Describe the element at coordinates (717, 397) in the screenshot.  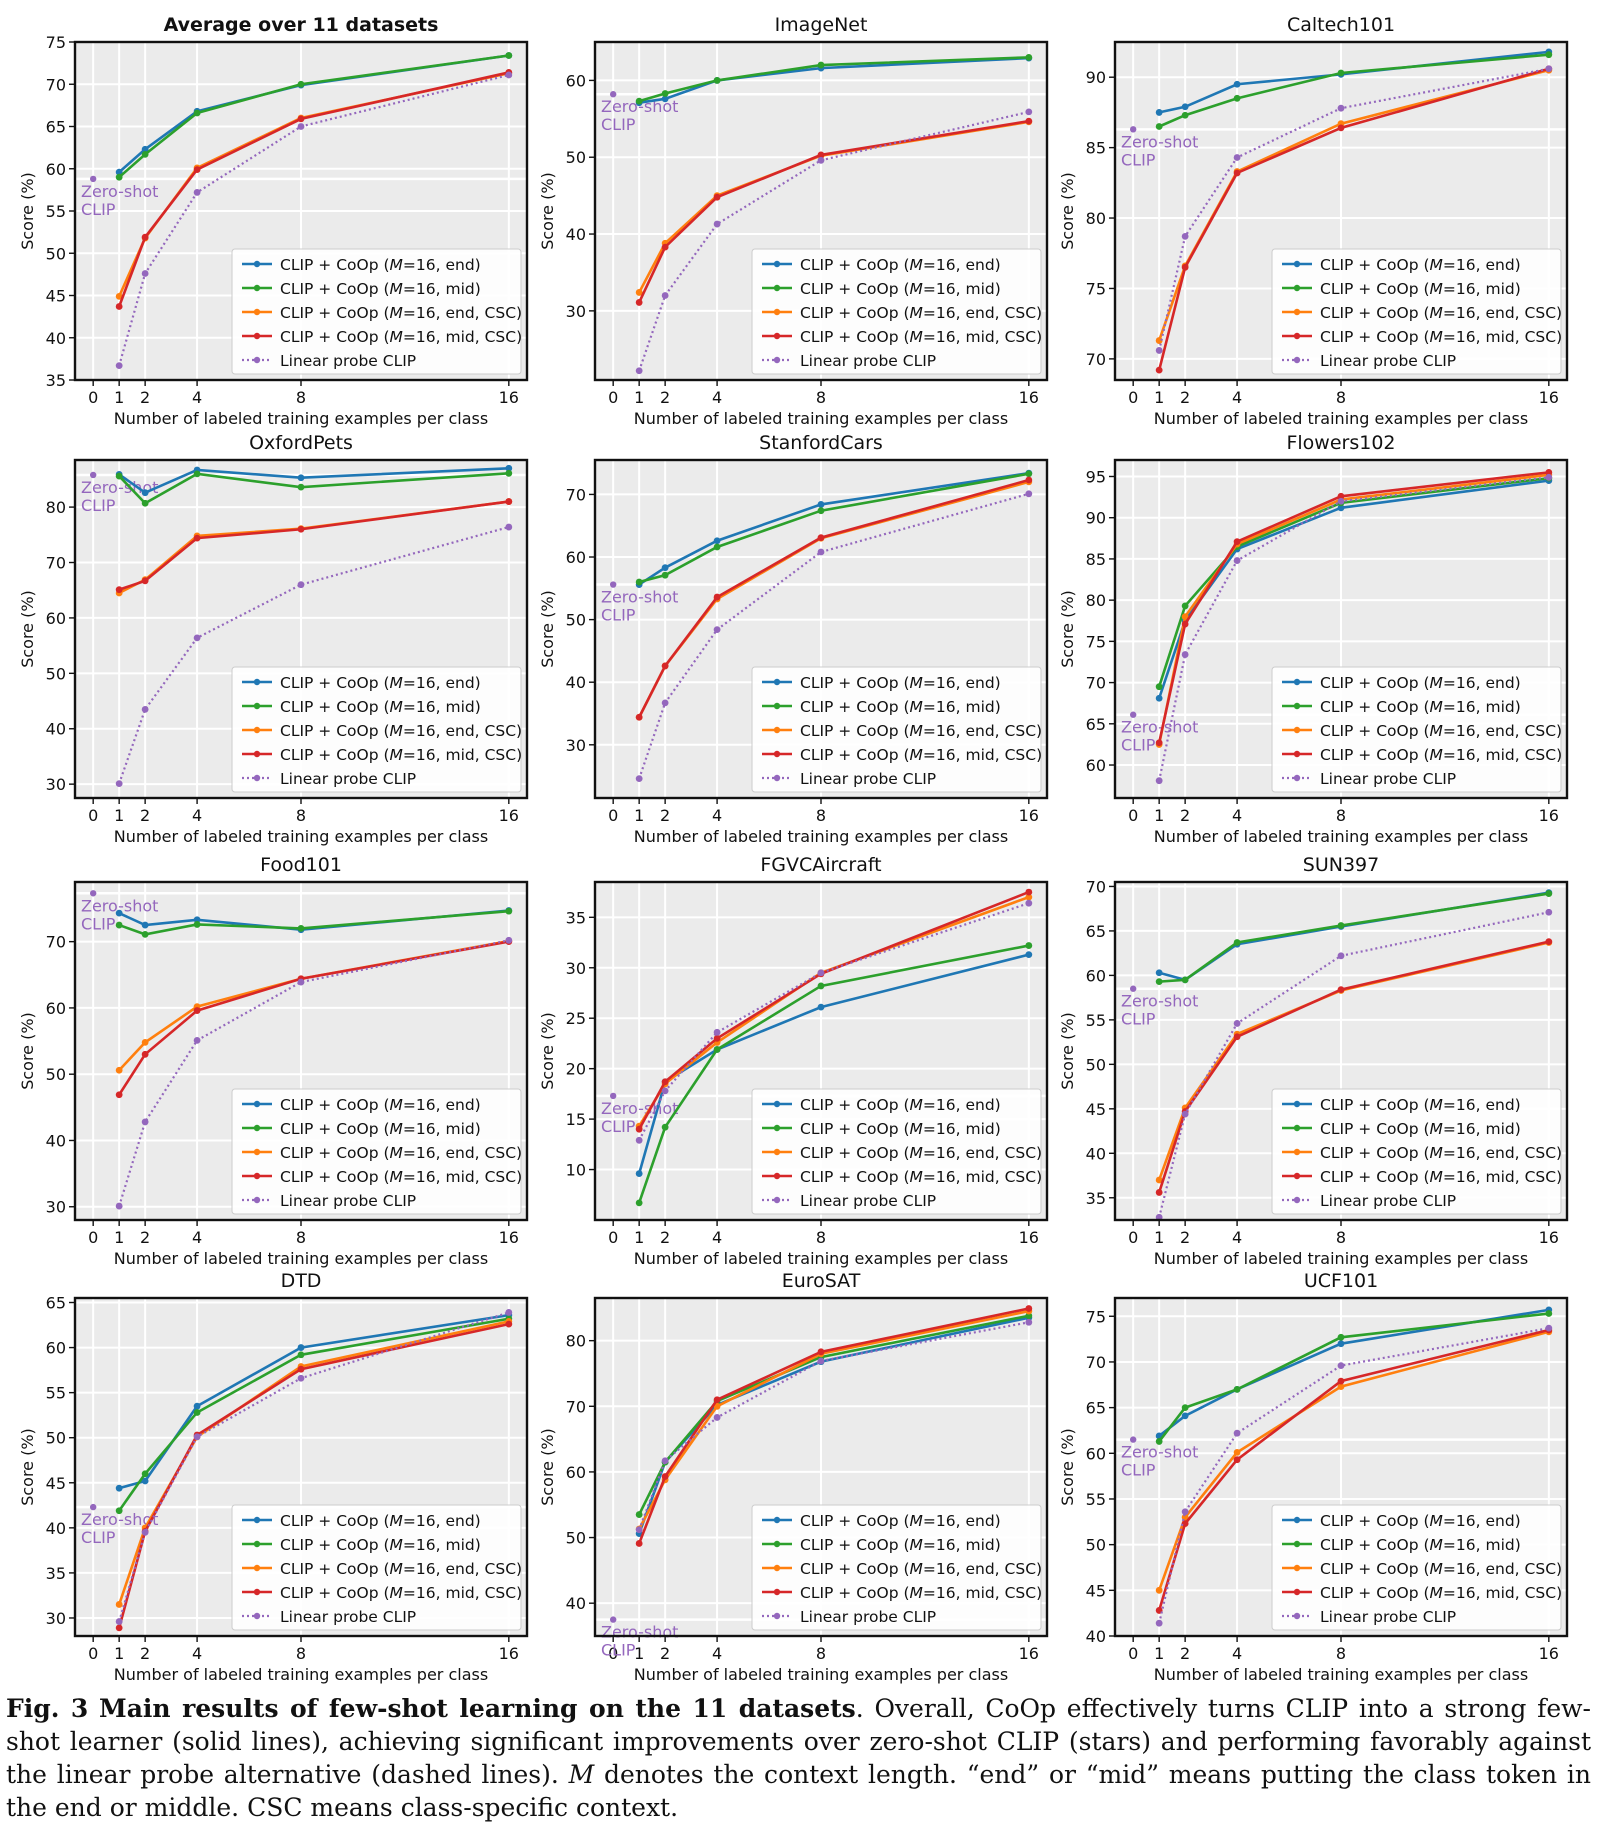
I see `x-tick-label: 4` at that location.